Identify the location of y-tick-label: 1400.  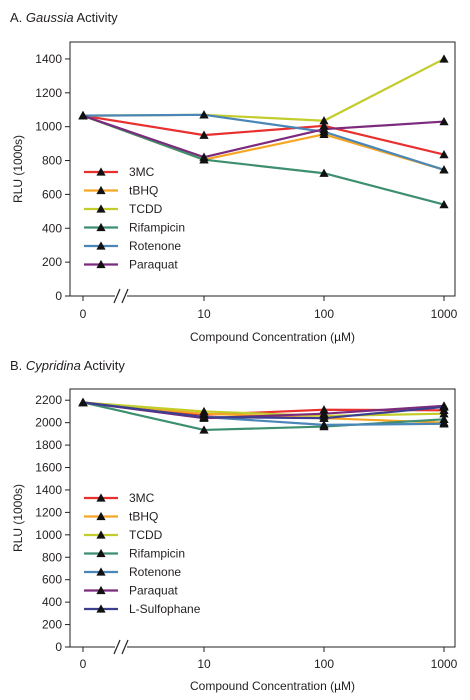
(48, 59).